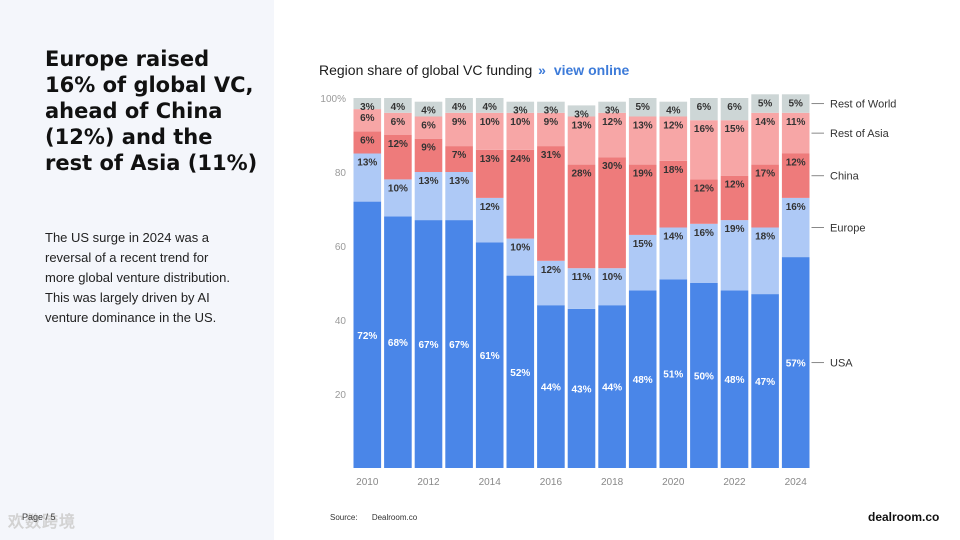 Image resolution: width=960 pixels, height=540 pixels. I want to click on data-label: 48%, so click(643, 380).